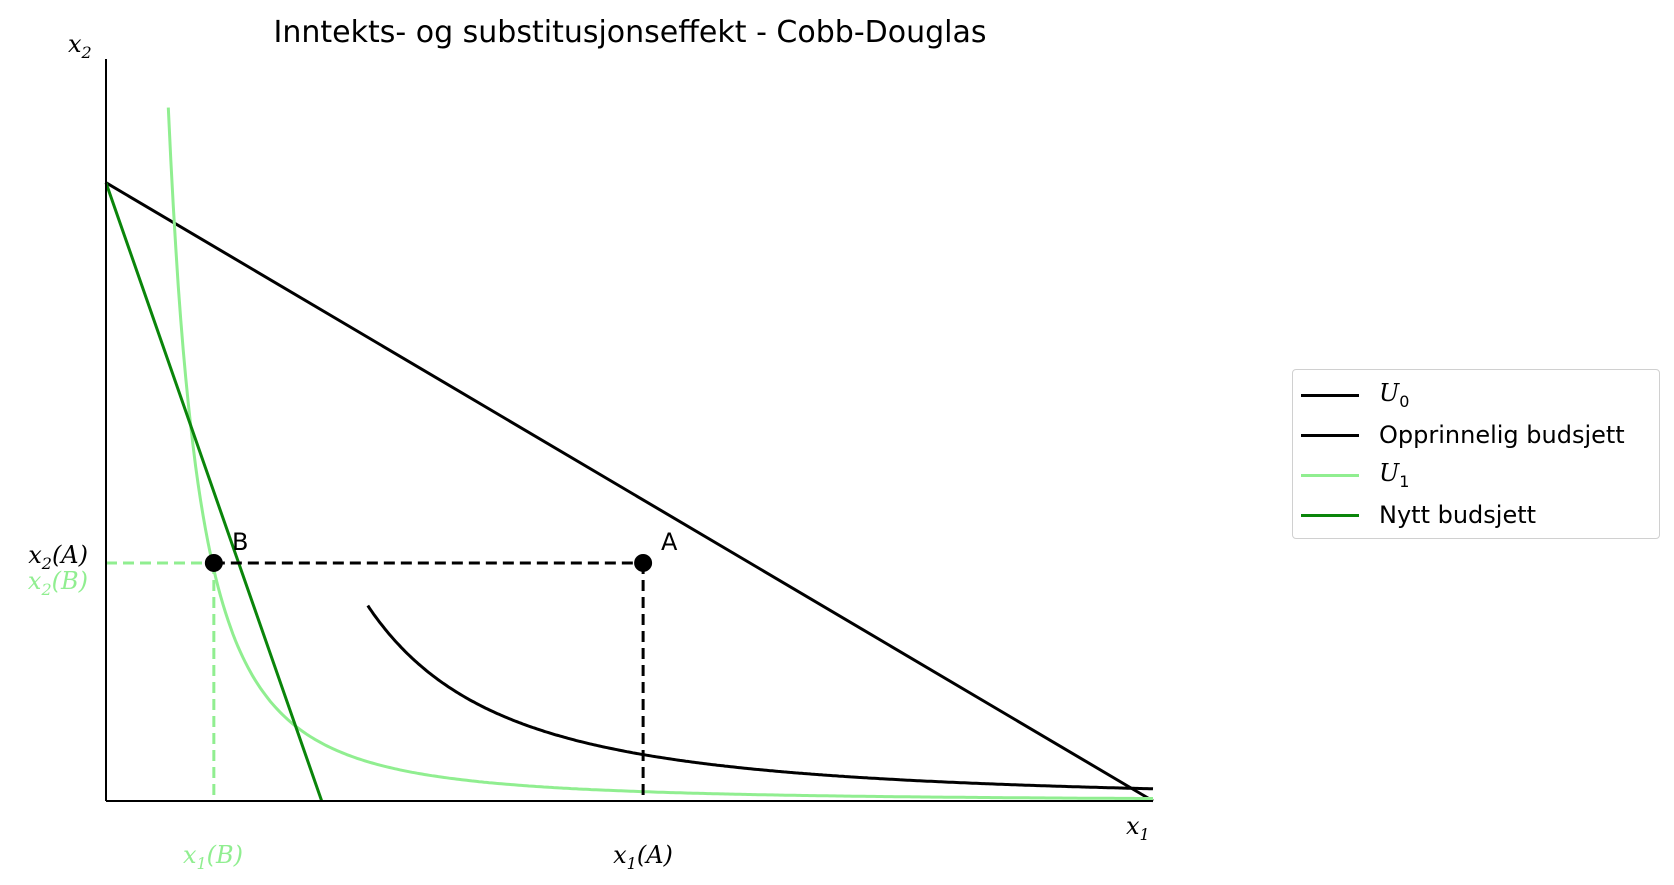 This screenshot has width=1674, height=885. What do you see at coordinates (80, 46) in the screenshot?
I see `y-axis-label: x2` at bounding box center [80, 46].